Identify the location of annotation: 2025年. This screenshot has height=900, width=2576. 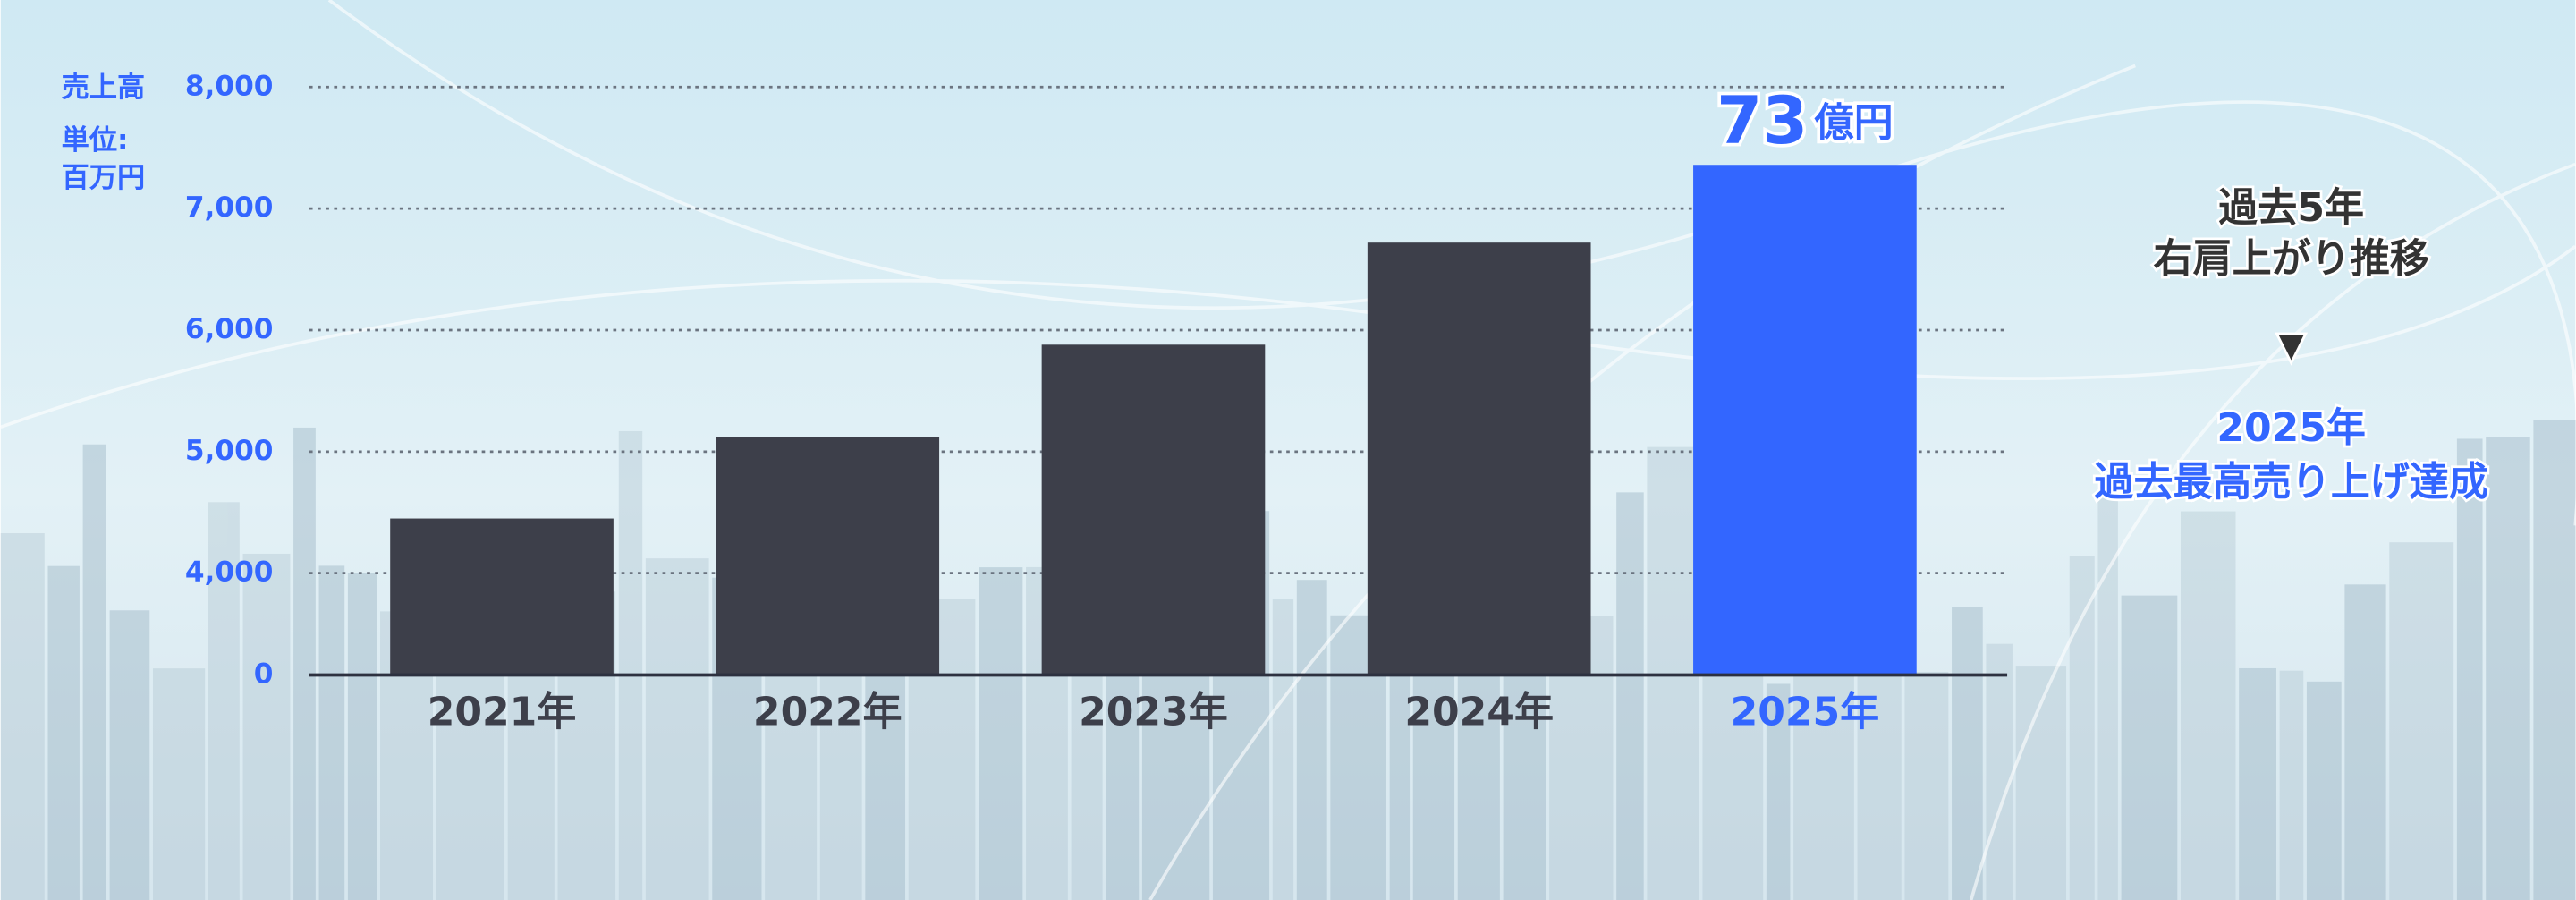
(2291, 428).